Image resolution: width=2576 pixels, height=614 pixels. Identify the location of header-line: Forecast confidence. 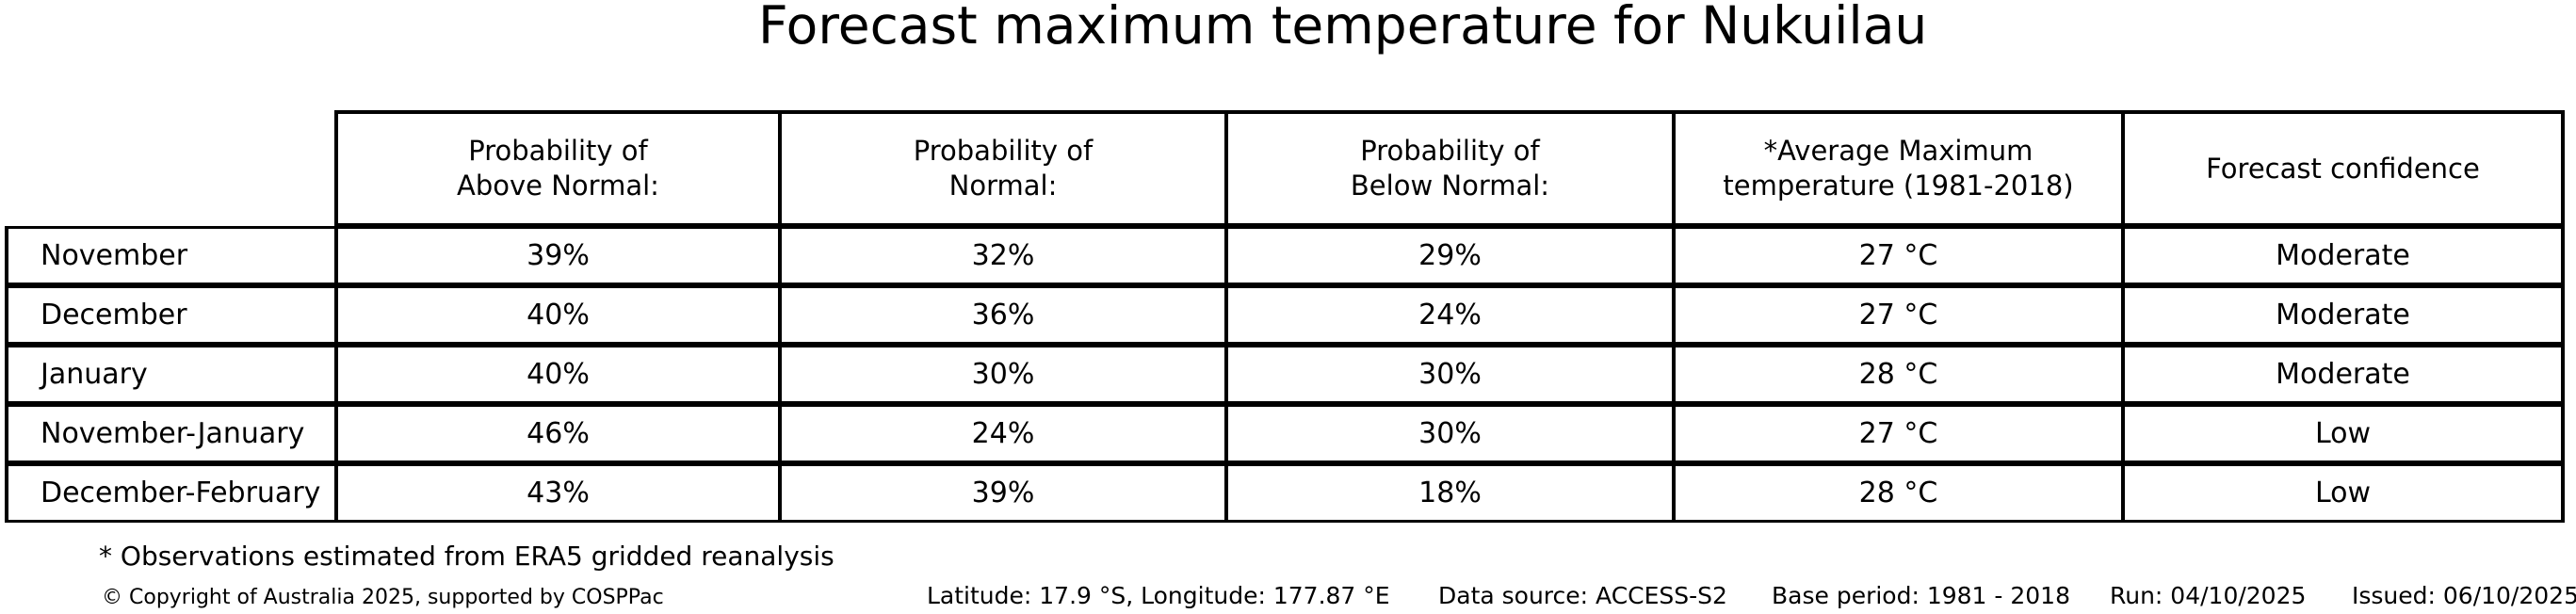
(2343, 168).